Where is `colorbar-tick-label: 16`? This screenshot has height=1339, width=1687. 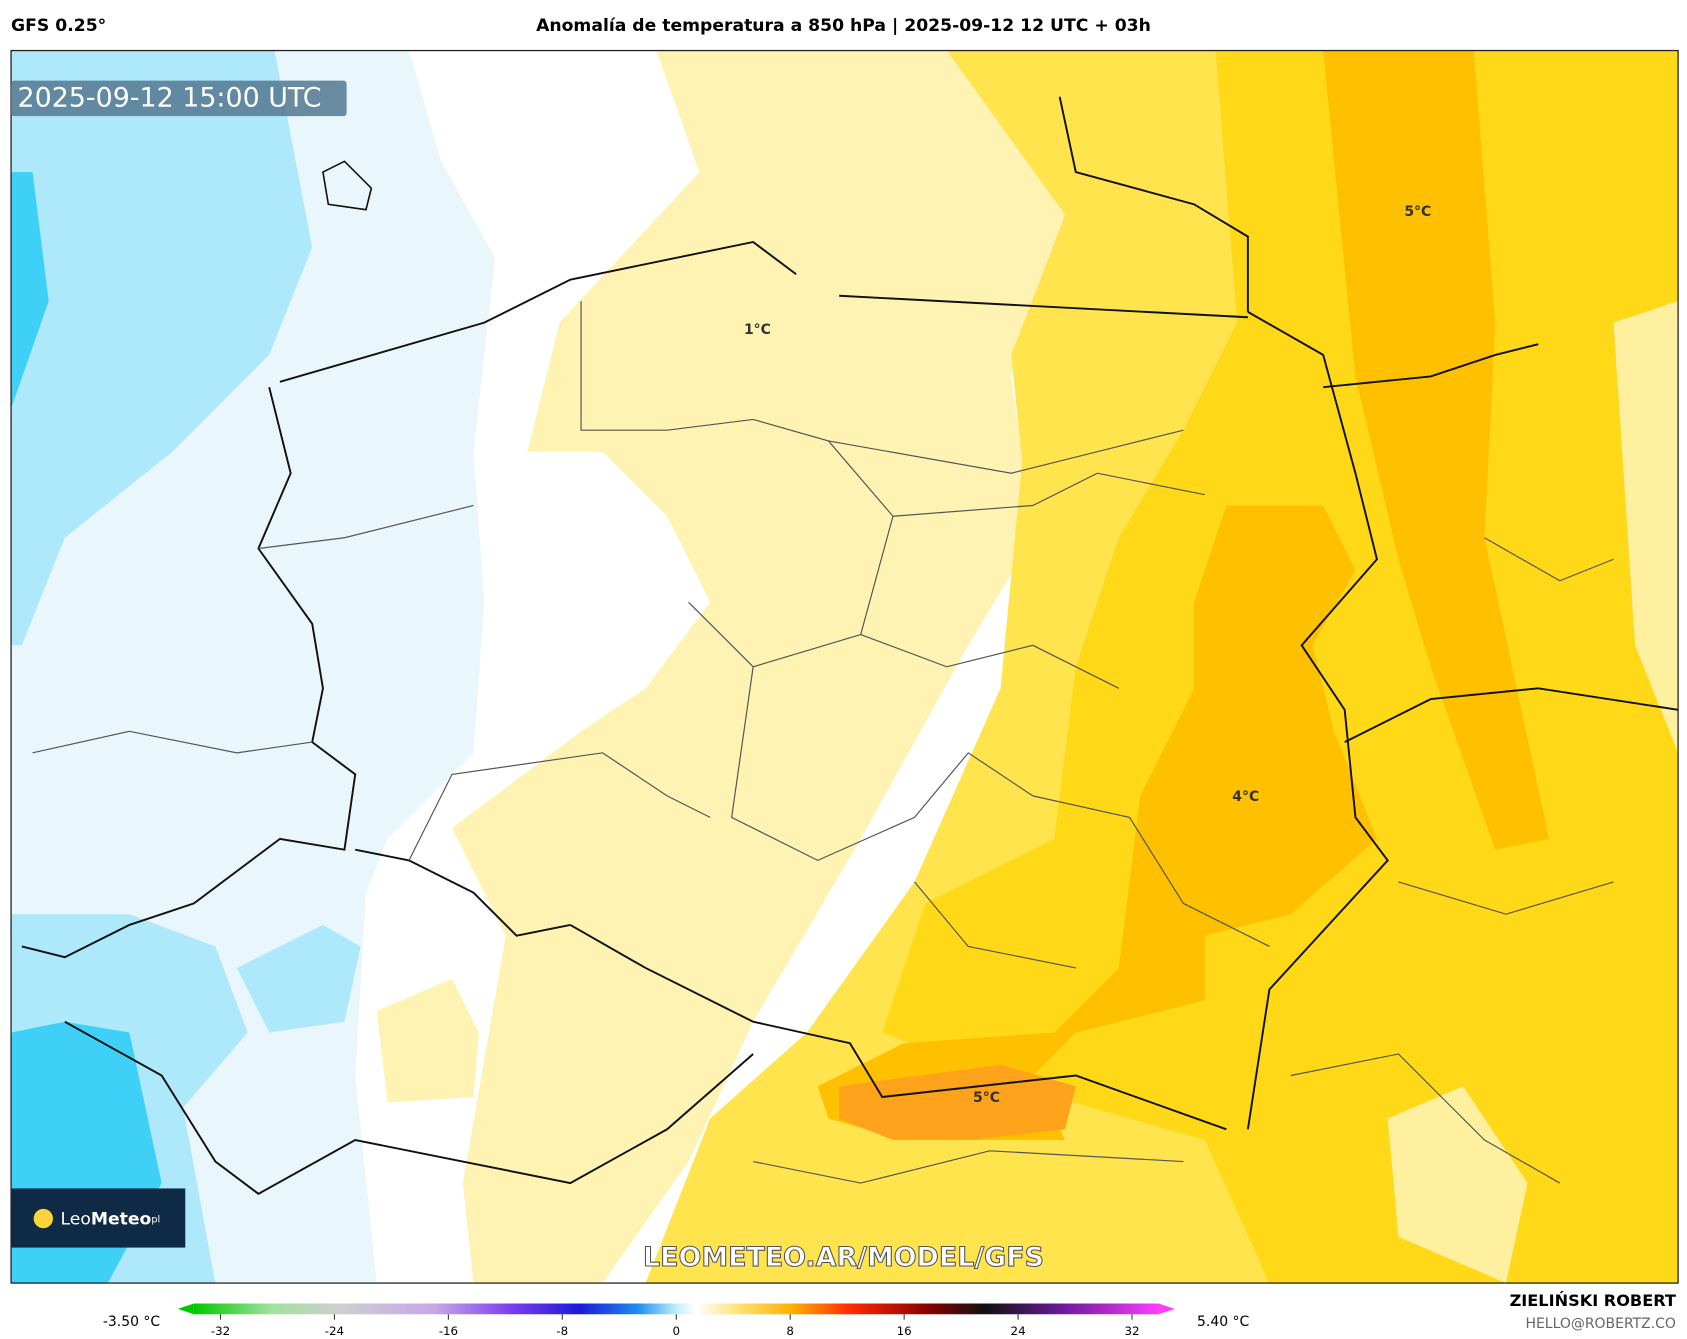 colorbar-tick-label: 16 is located at coordinates (904, 1331).